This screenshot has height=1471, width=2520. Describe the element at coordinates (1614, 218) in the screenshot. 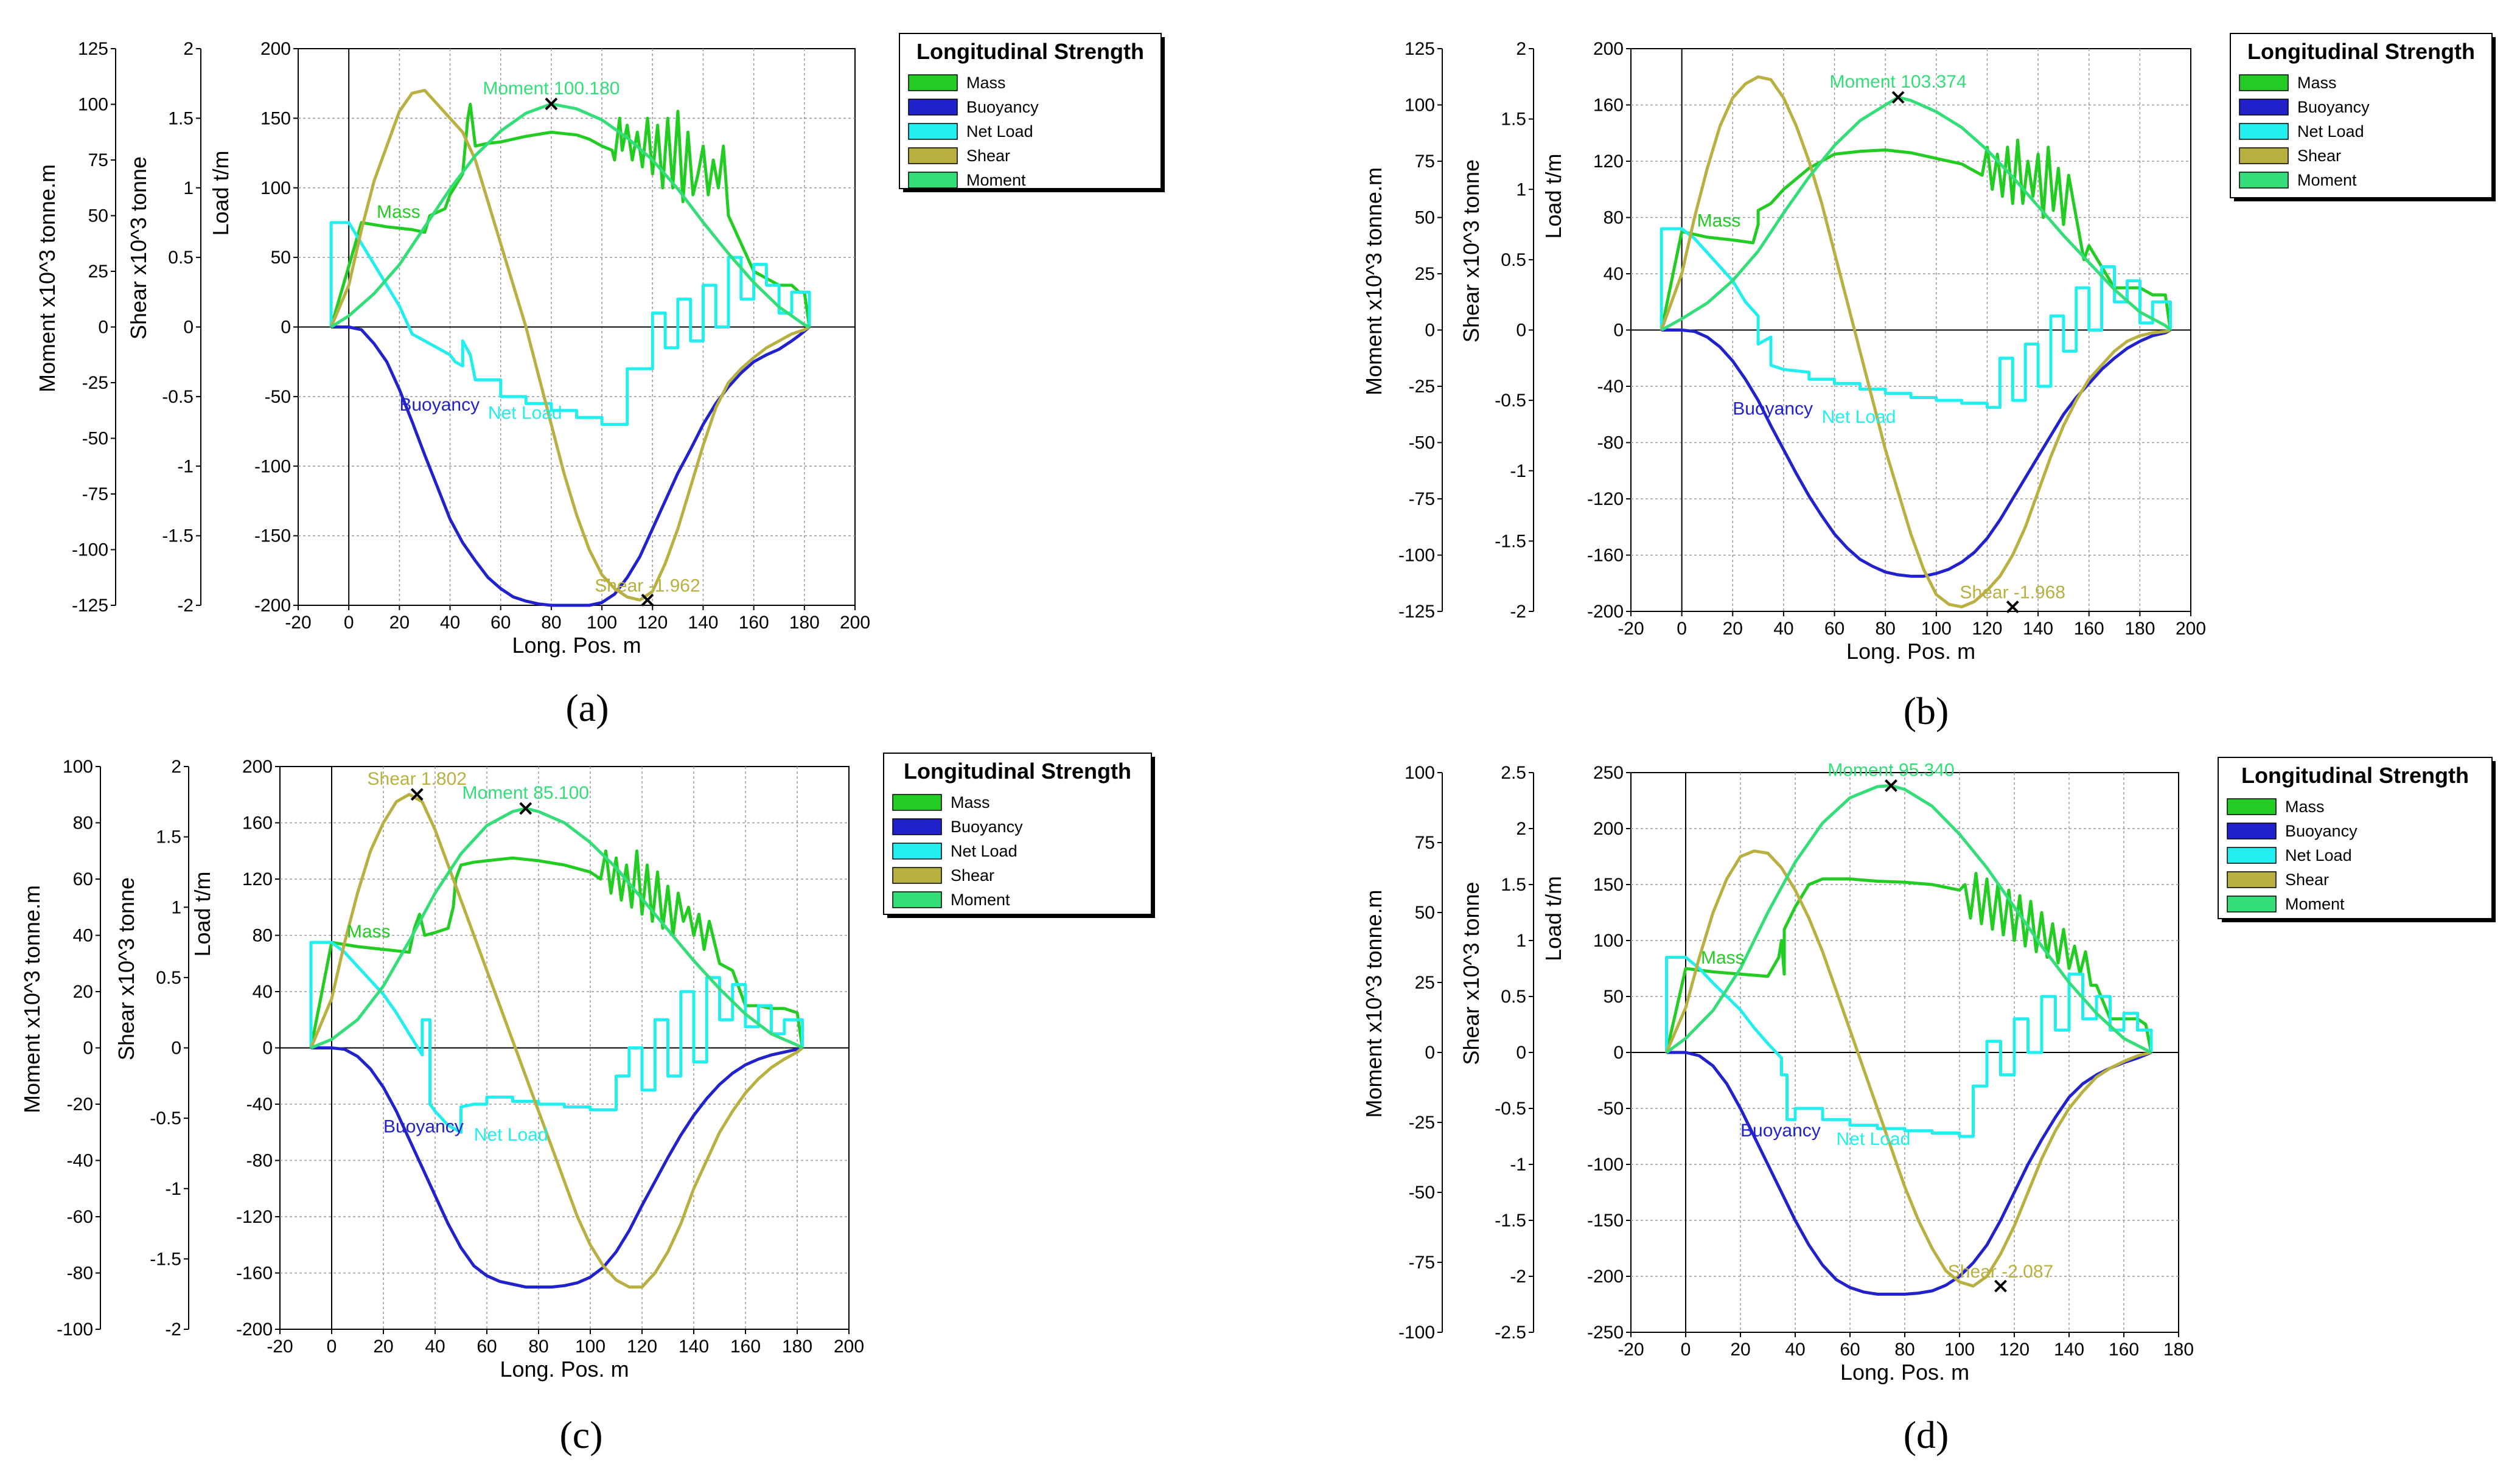

I see `load-tick-label: 80` at that location.